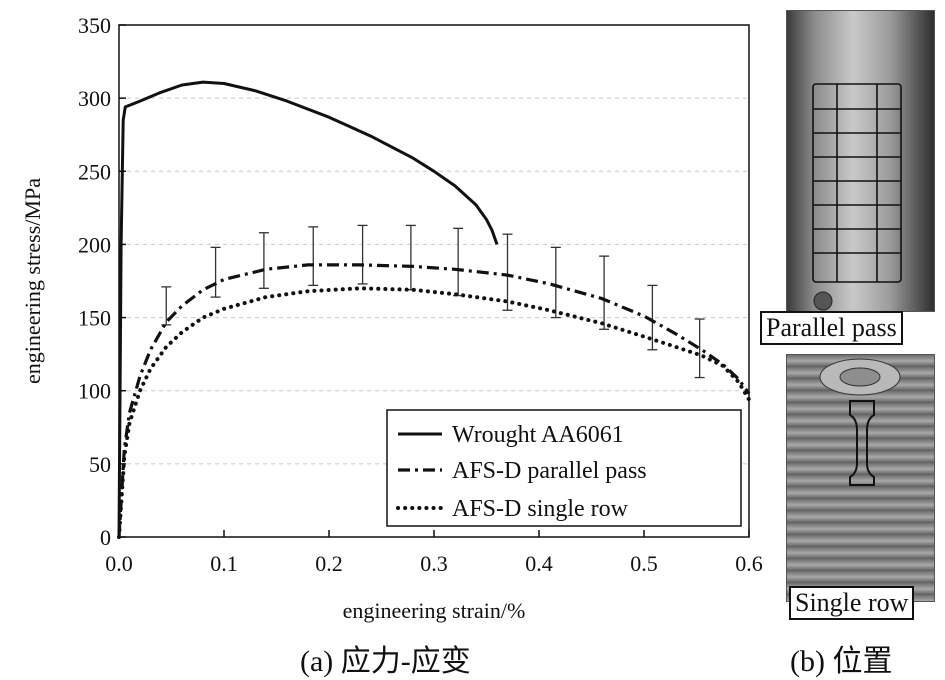 The width and height of the screenshot is (945, 680). What do you see at coordinates (860, 422) in the screenshot?
I see `specimen-outline-single` at bounding box center [860, 422].